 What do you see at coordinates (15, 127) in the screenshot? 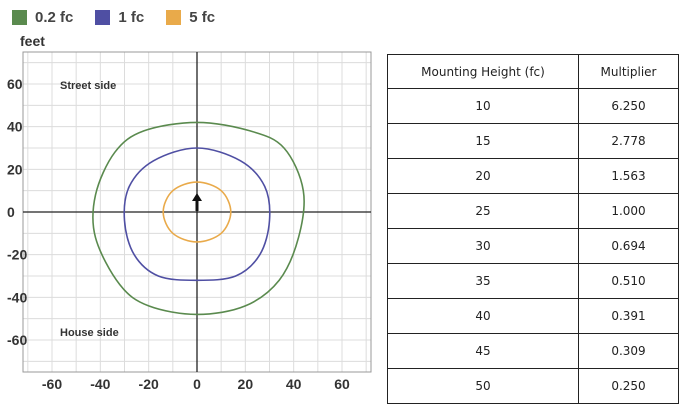
I see `y-tick-label: 40` at bounding box center [15, 127].